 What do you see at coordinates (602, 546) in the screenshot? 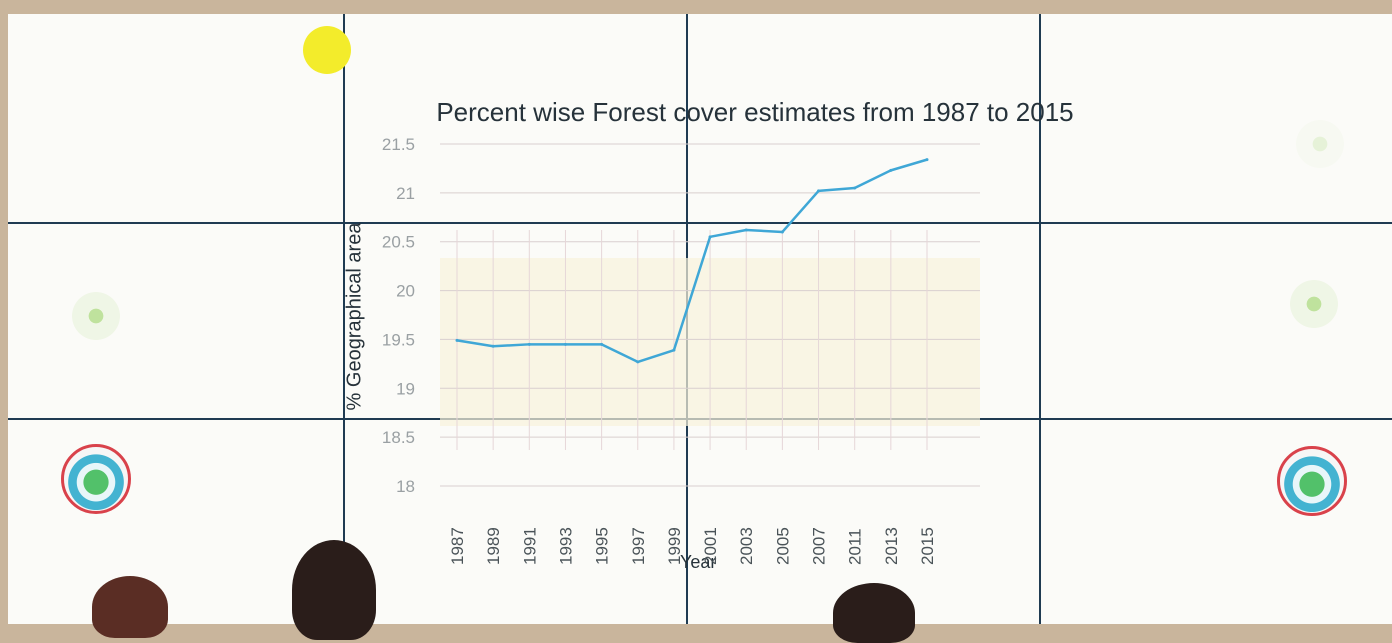
I see `x-tick-label: 1995` at bounding box center [602, 546].